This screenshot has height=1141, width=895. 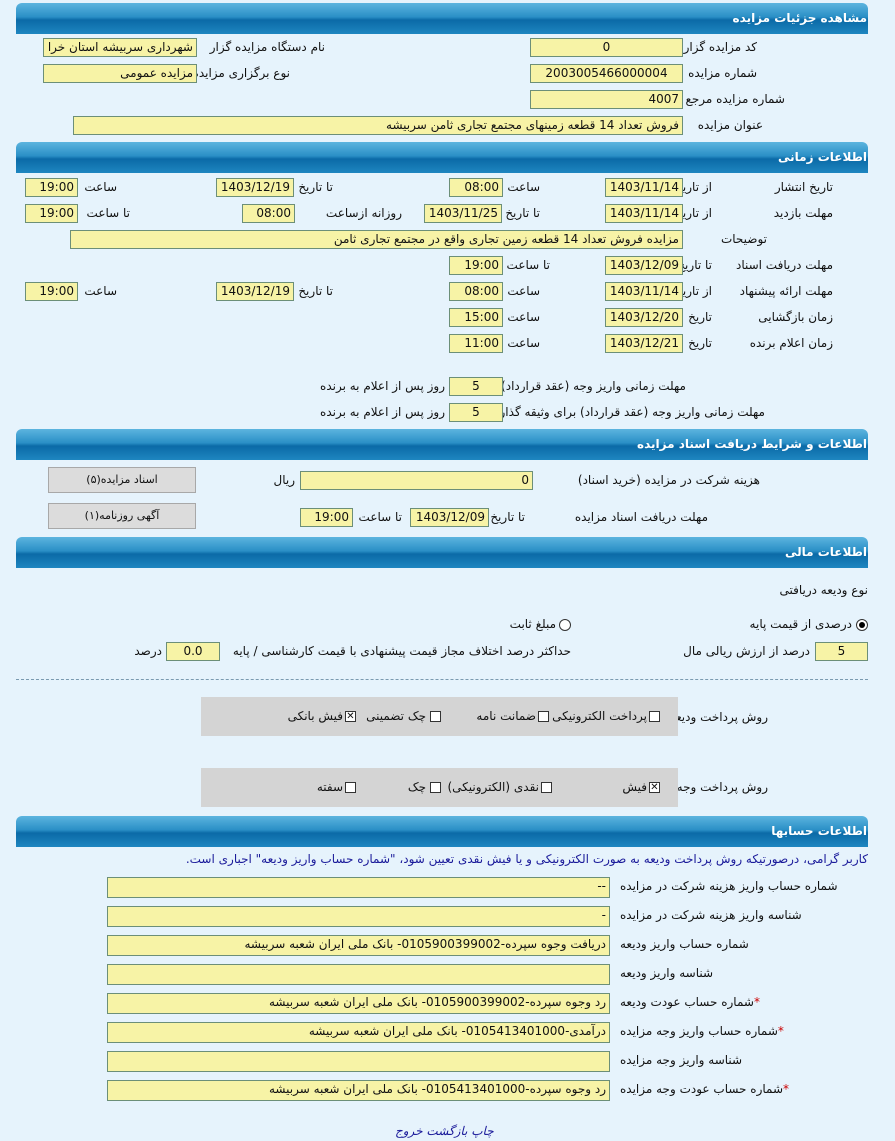 I want to click on offer-to-date: 1403/12/19, so click(x=255, y=291).